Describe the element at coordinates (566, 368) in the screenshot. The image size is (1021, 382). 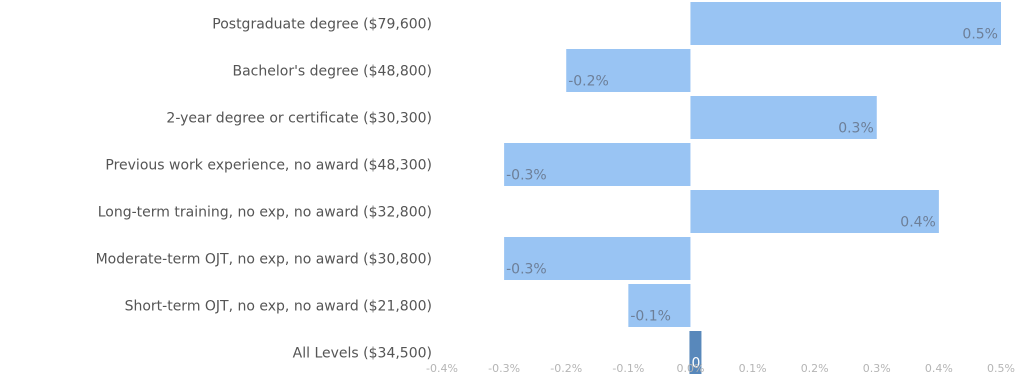
I see `x-tick-label-2: -0.2%` at that location.